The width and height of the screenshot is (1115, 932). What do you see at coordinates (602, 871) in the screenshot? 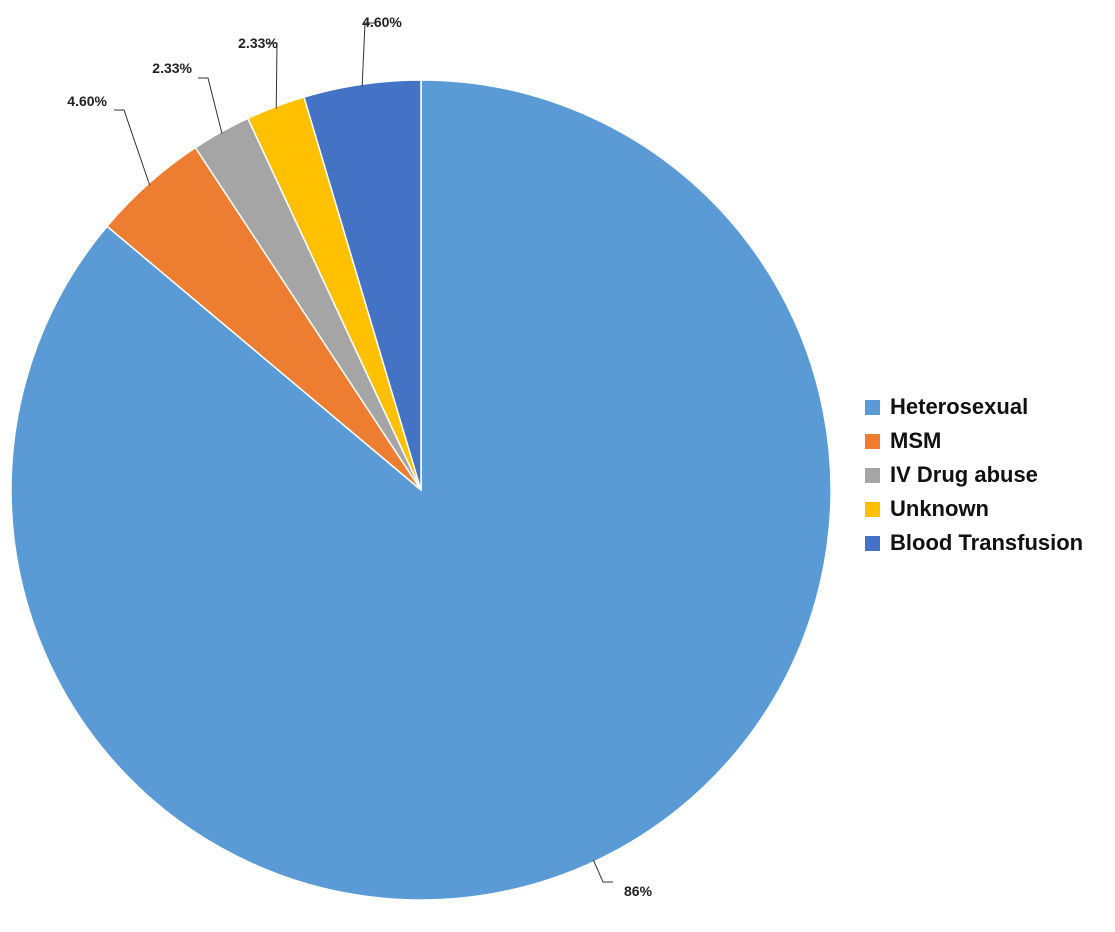
I see `leader-line-heterosexual` at bounding box center [602, 871].